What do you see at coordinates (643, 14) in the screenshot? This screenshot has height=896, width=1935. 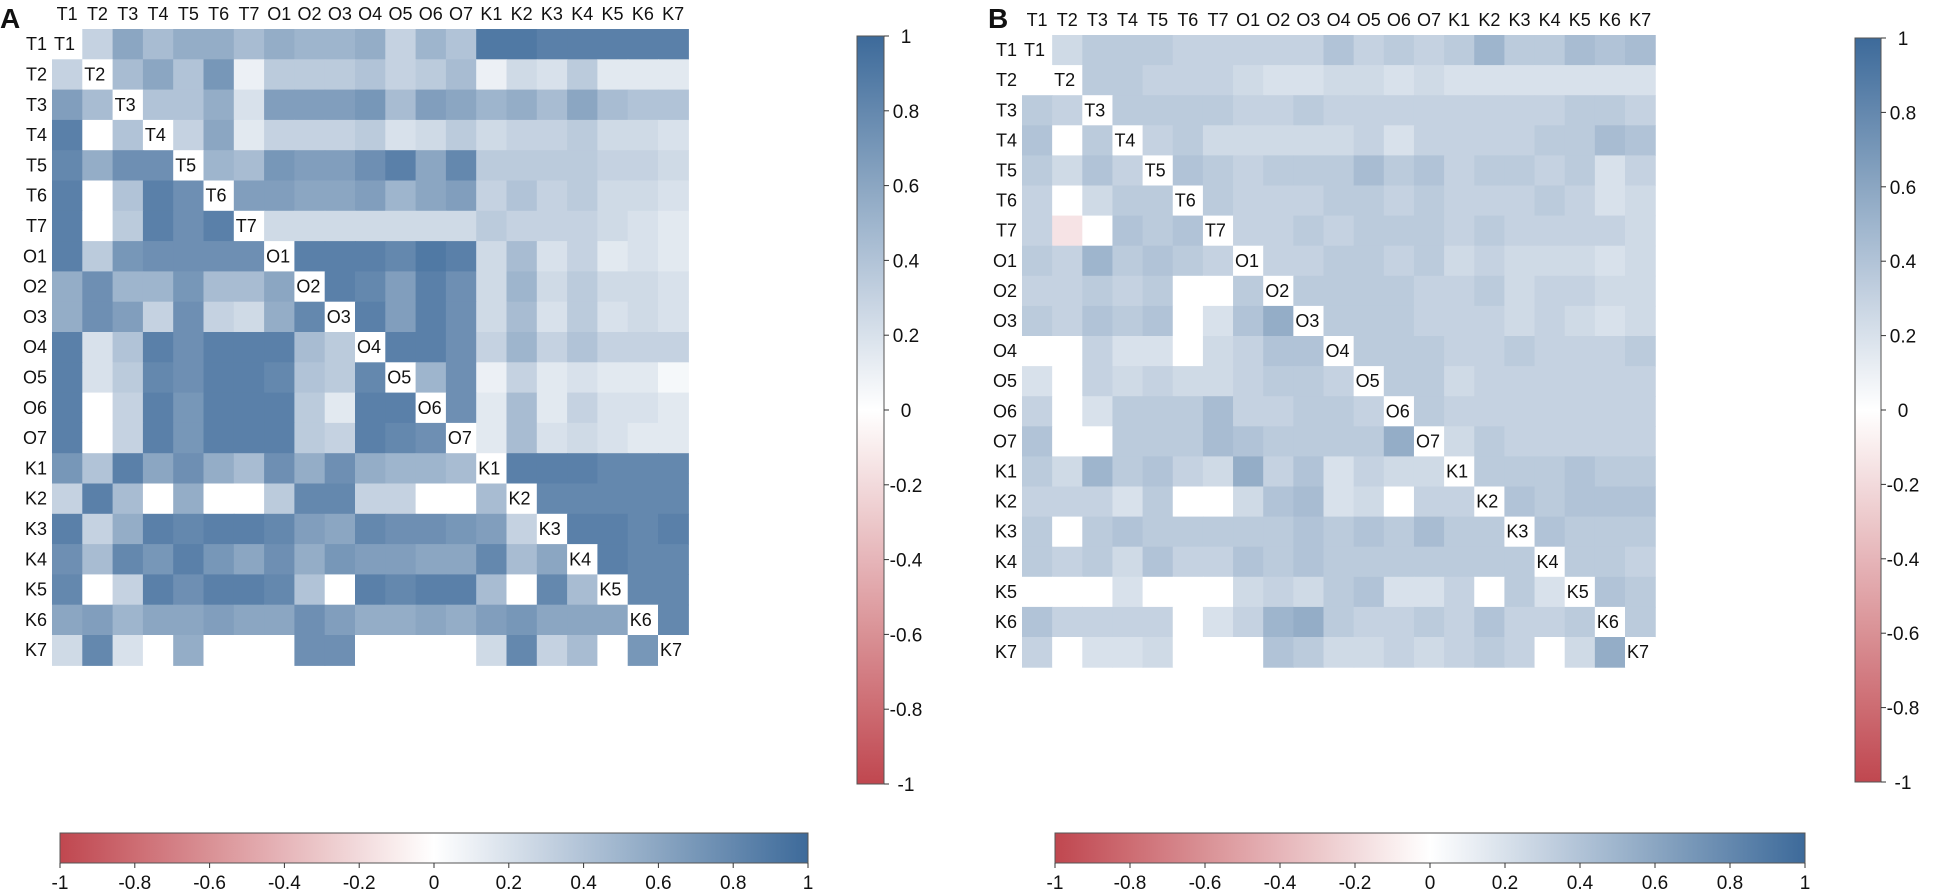 I see `panel-a-col-label-k6: K6` at bounding box center [643, 14].